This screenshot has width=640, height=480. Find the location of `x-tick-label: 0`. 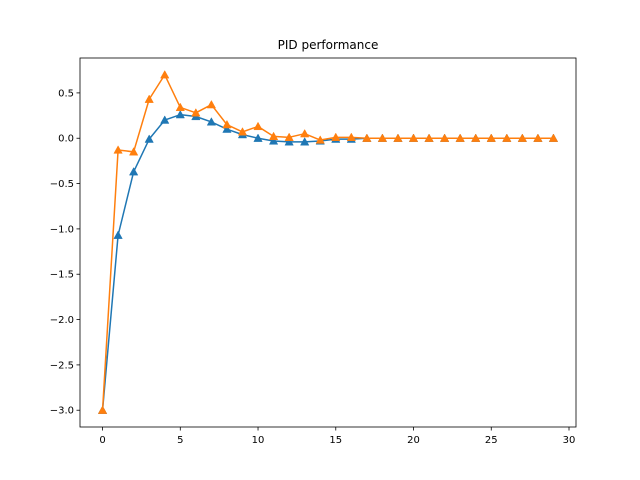

x-tick-label: 0 is located at coordinates (102, 440).